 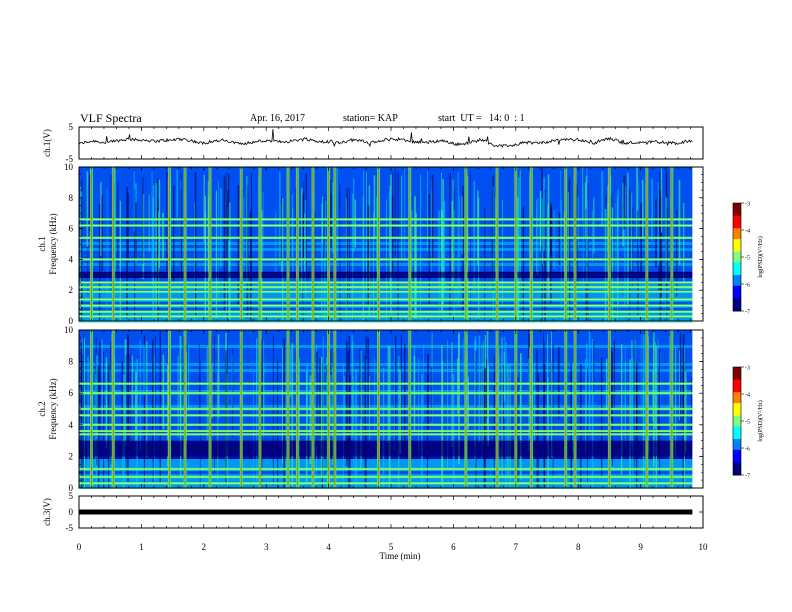 What do you see at coordinates (386, 434) in the screenshot?
I see `emission-band-core` at bounding box center [386, 434].